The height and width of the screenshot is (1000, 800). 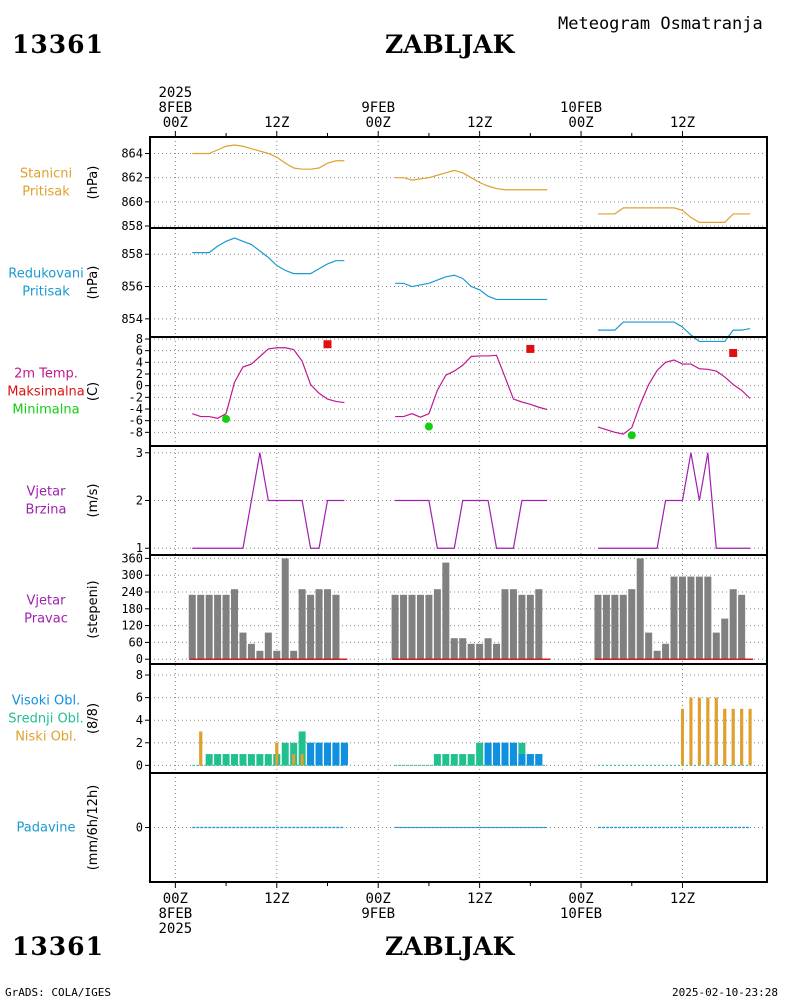 I want to click on panel-label: 2m Temp., so click(x=46, y=374).